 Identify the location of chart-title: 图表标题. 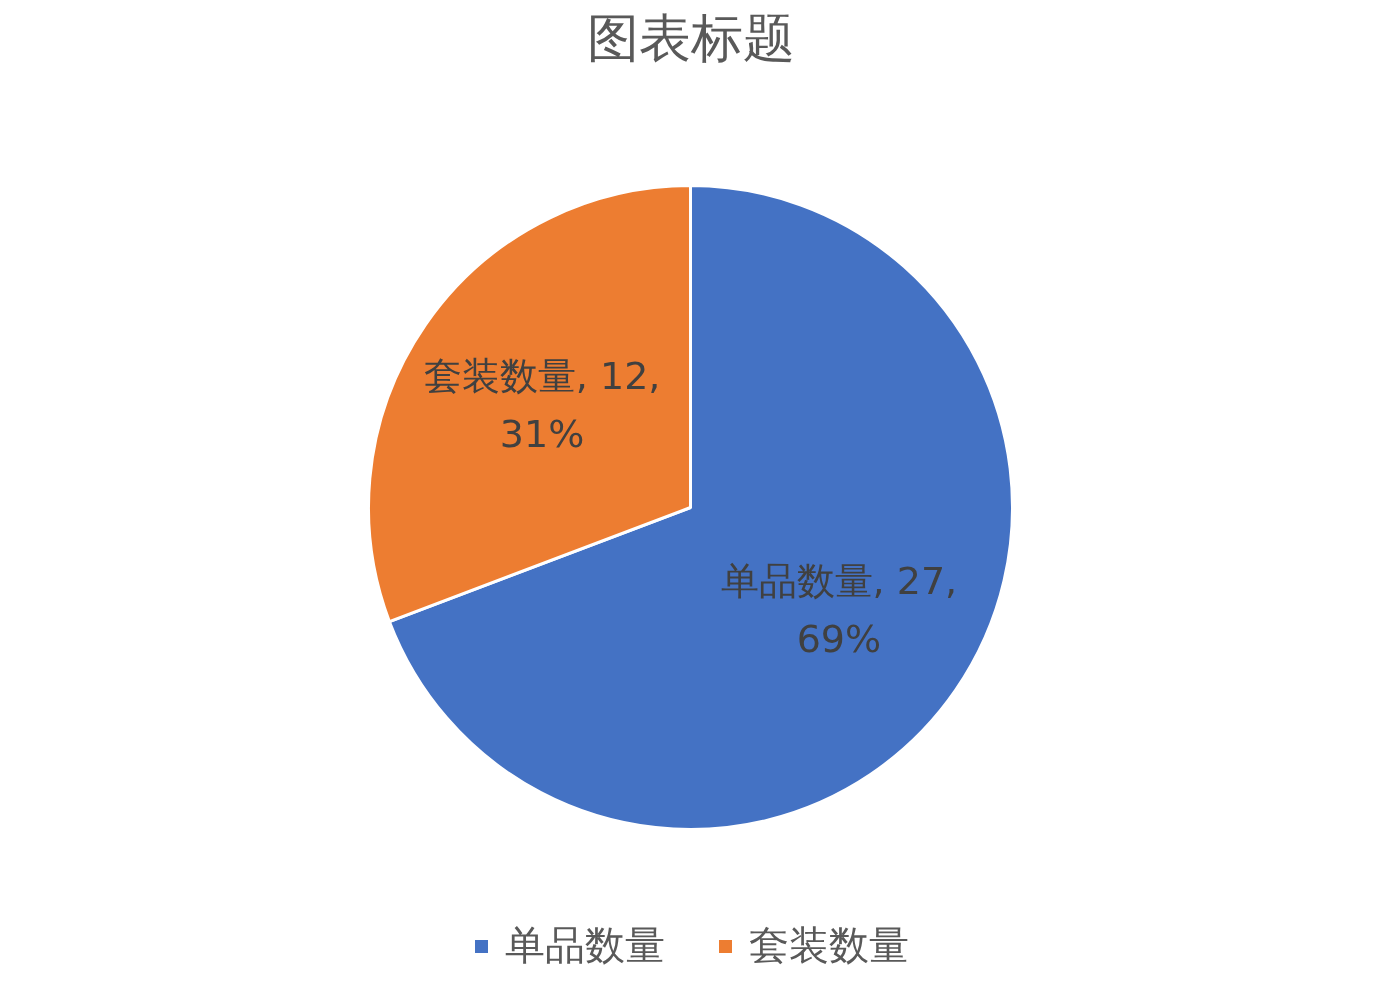
(690, 37).